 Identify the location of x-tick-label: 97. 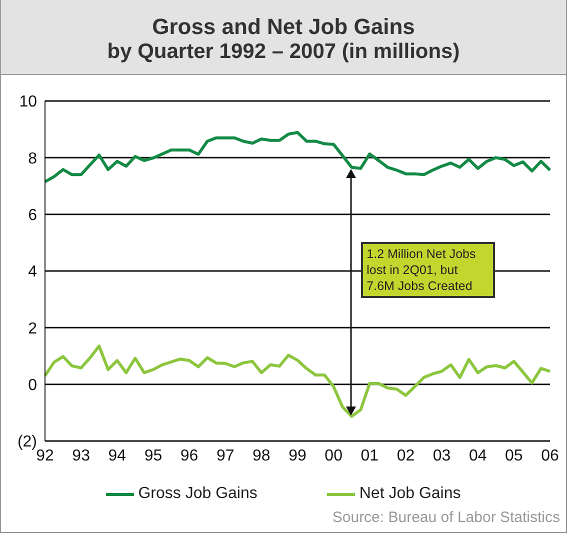
(225, 455).